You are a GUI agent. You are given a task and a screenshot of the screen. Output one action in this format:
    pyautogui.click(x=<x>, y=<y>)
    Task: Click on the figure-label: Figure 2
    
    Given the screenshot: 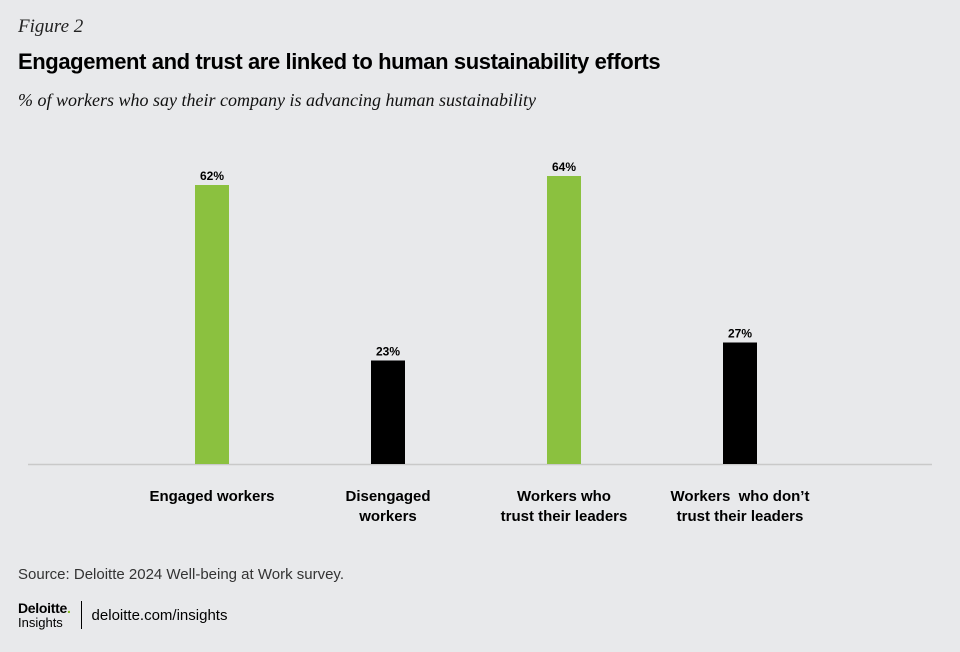 What is the action you would take?
    pyautogui.click(x=51, y=26)
    